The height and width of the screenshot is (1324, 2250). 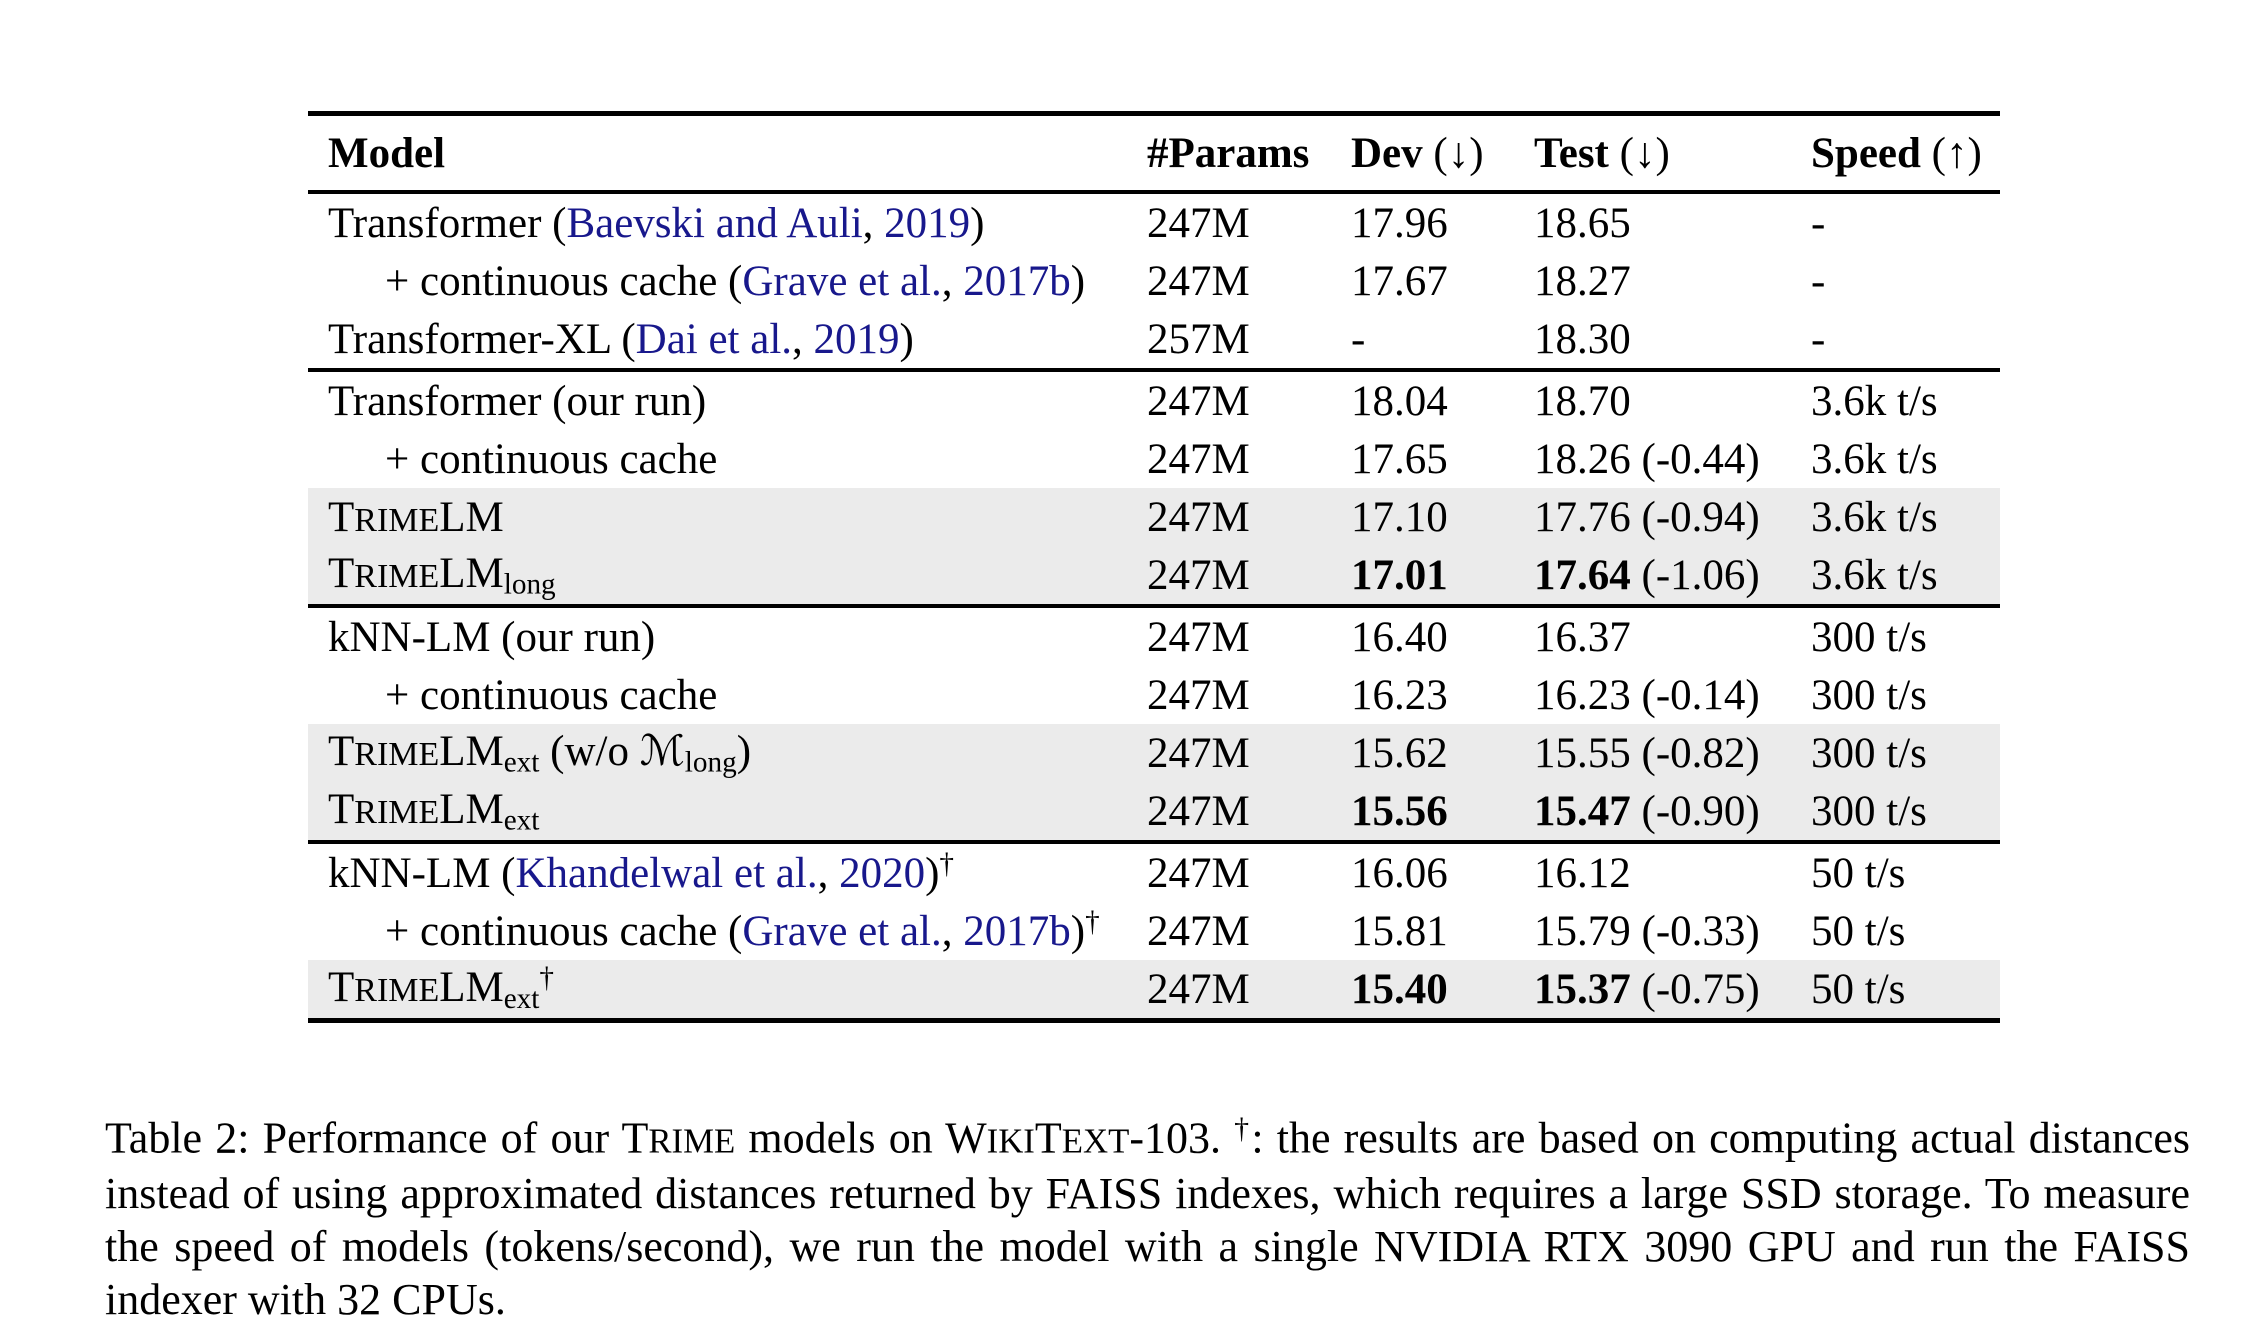 I want to click on dev-cell: -, so click(x=1358, y=339).